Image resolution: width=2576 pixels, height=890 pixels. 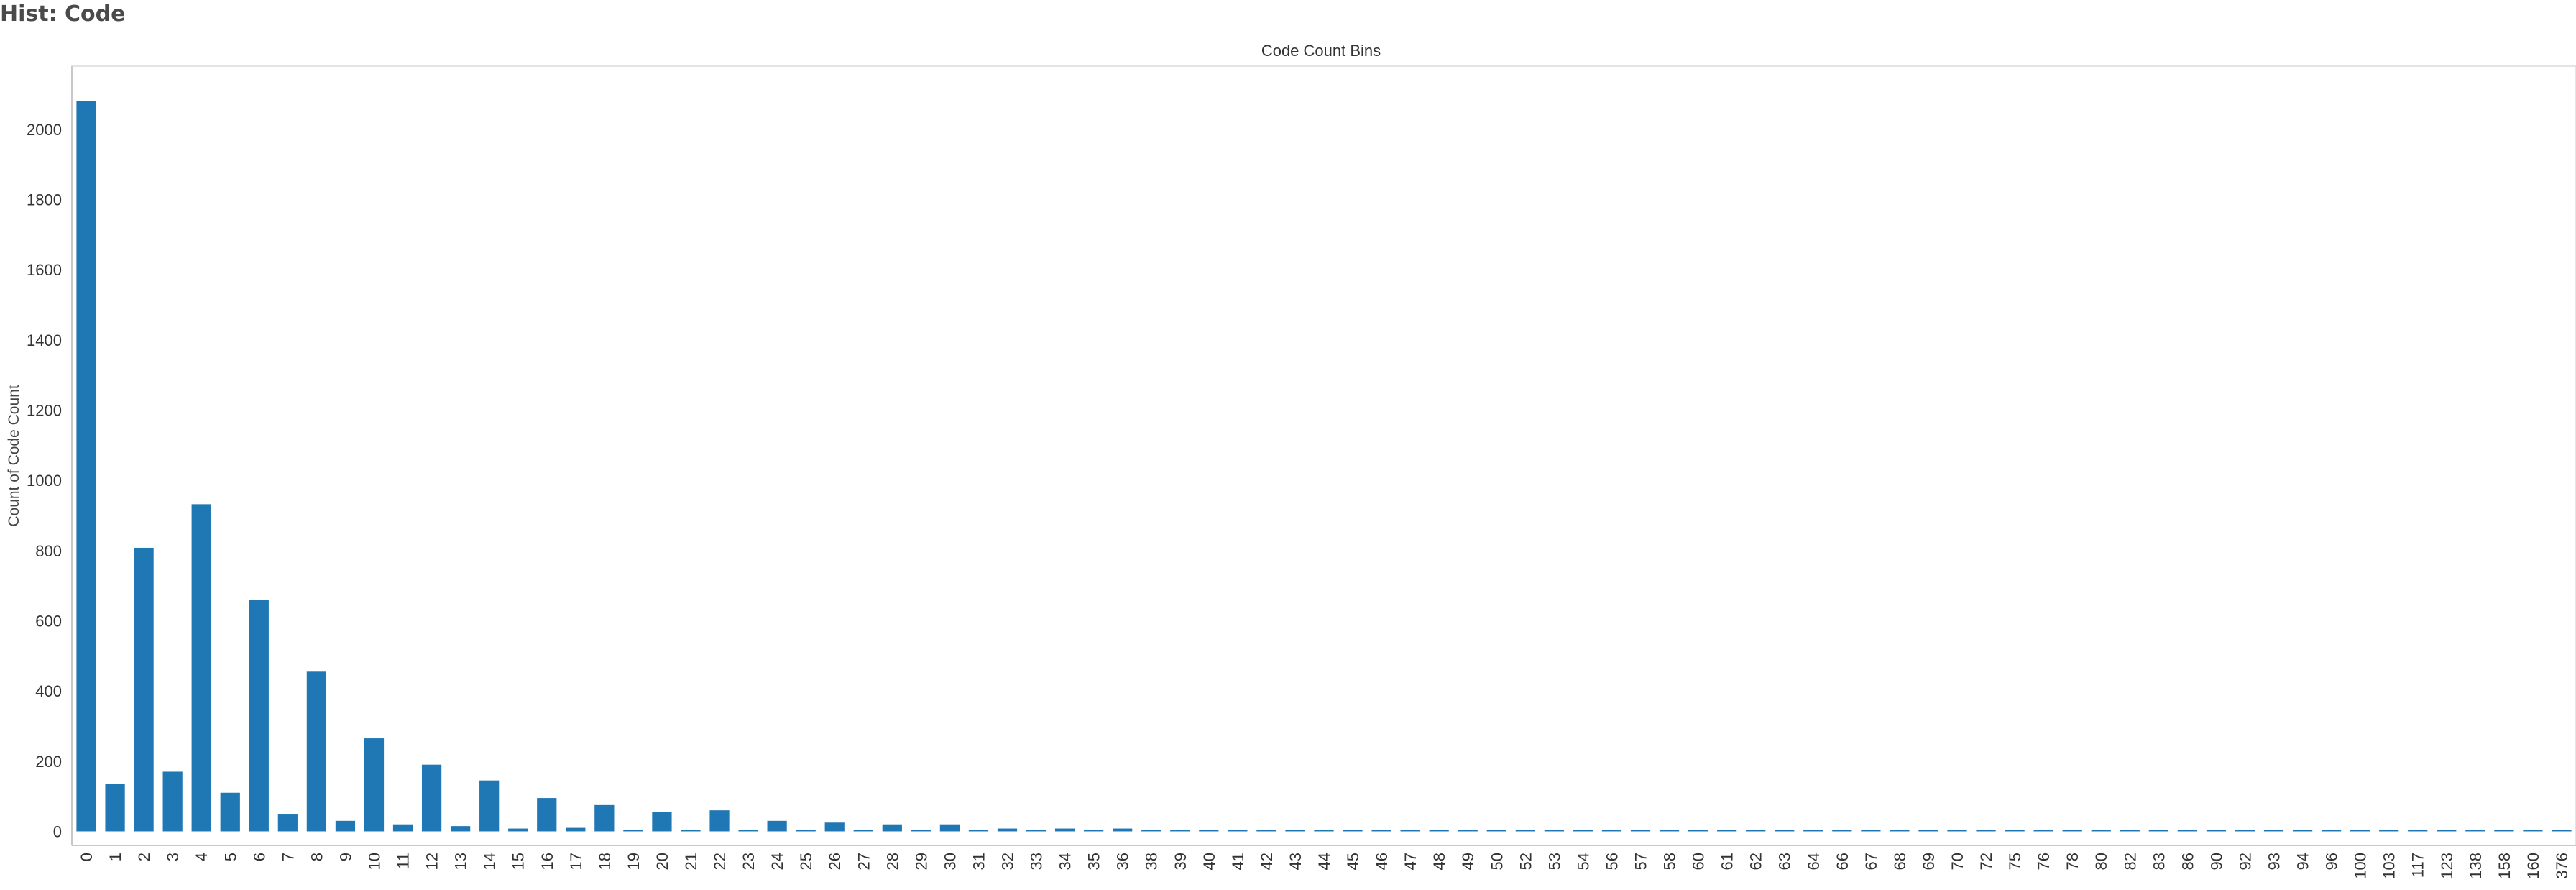 What do you see at coordinates (1382, 861) in the screenshot?
I see `x-tick-label: 46` at bounding box center [1382, 861].